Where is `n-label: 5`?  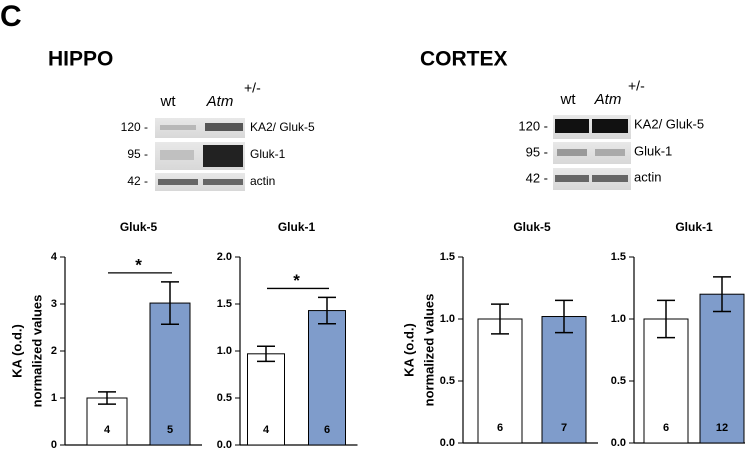
n-label: 5 is located at coordinates (170, 430).